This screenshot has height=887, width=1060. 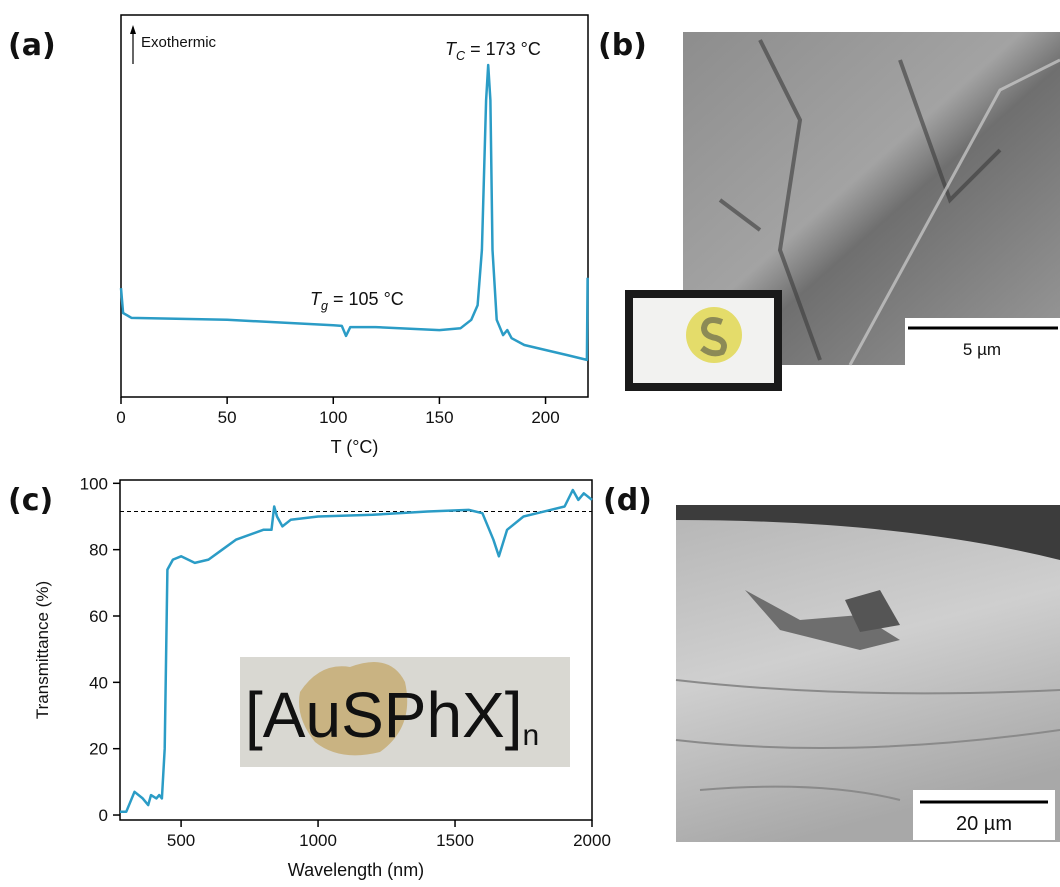 What do you see at coordinates (98, 749) in the screenshot?
I see `y-tick-label: 20` at bounding box center [98, 749].